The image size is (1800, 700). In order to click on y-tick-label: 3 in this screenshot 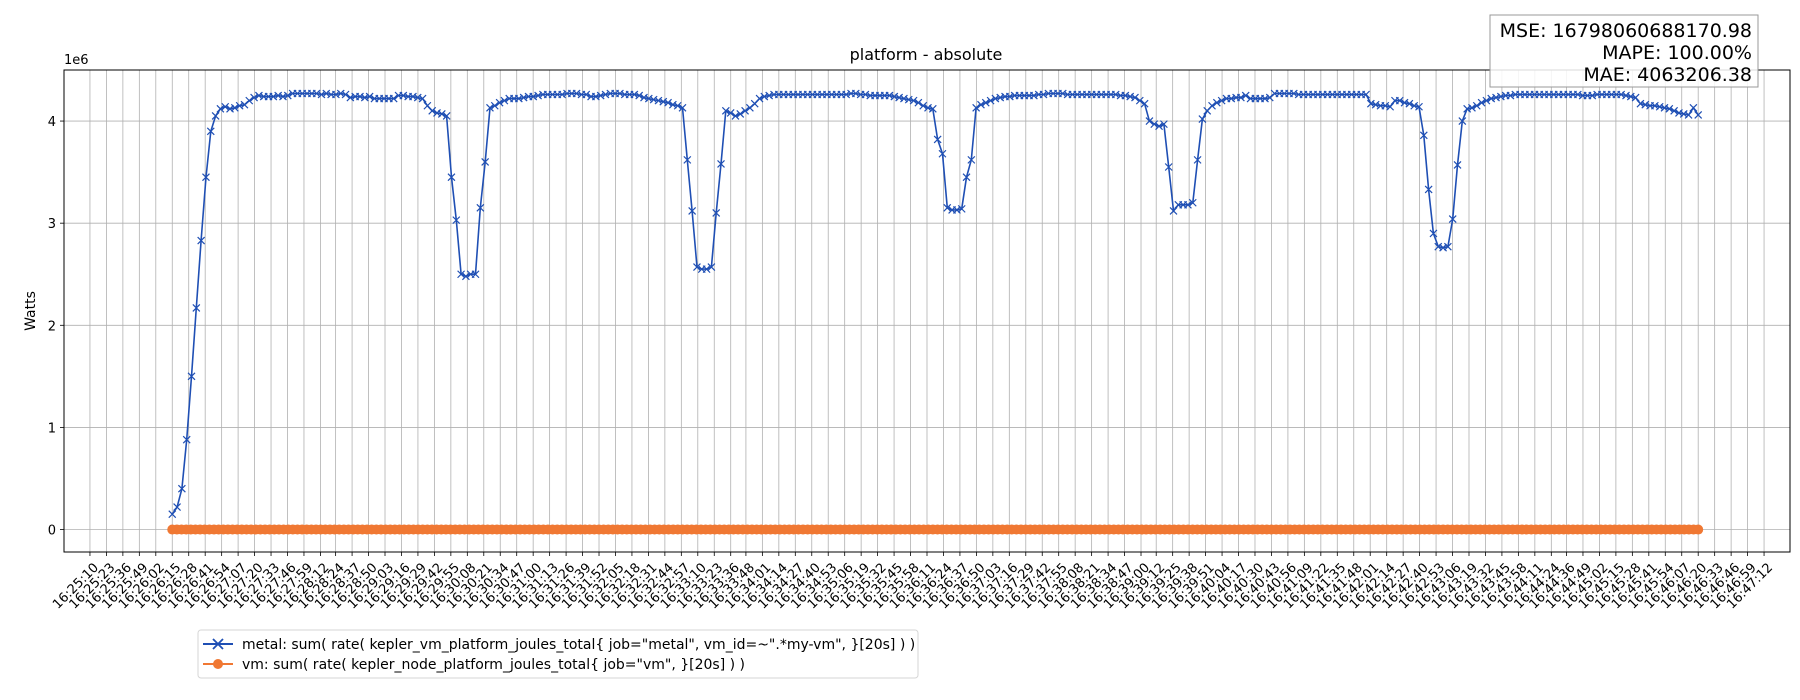, I will do `click(52, 224)`.